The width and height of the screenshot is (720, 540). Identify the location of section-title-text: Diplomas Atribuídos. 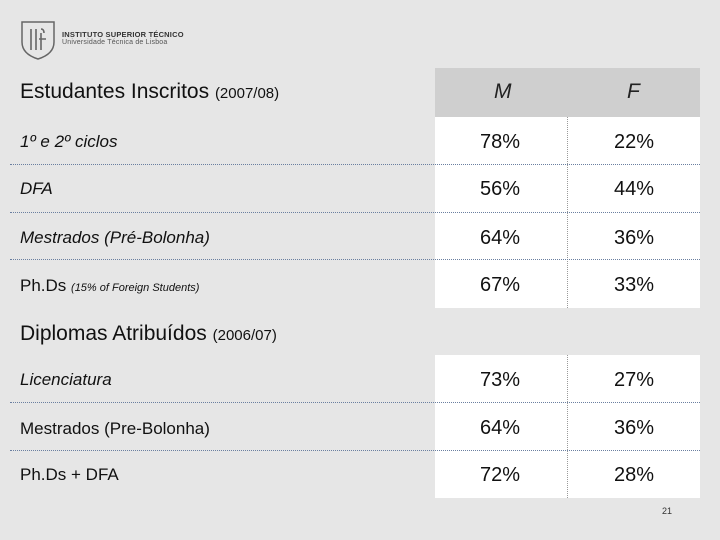
(113, 333).